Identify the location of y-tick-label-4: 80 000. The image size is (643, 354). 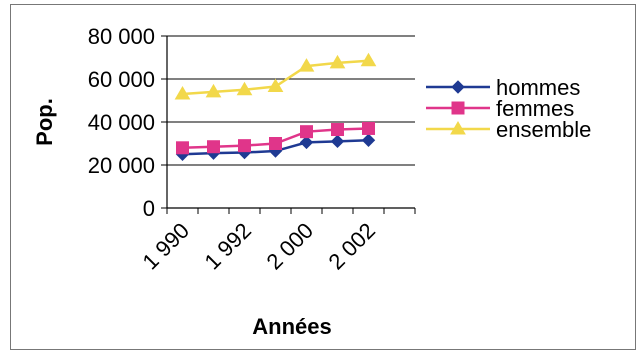
(121, 36).